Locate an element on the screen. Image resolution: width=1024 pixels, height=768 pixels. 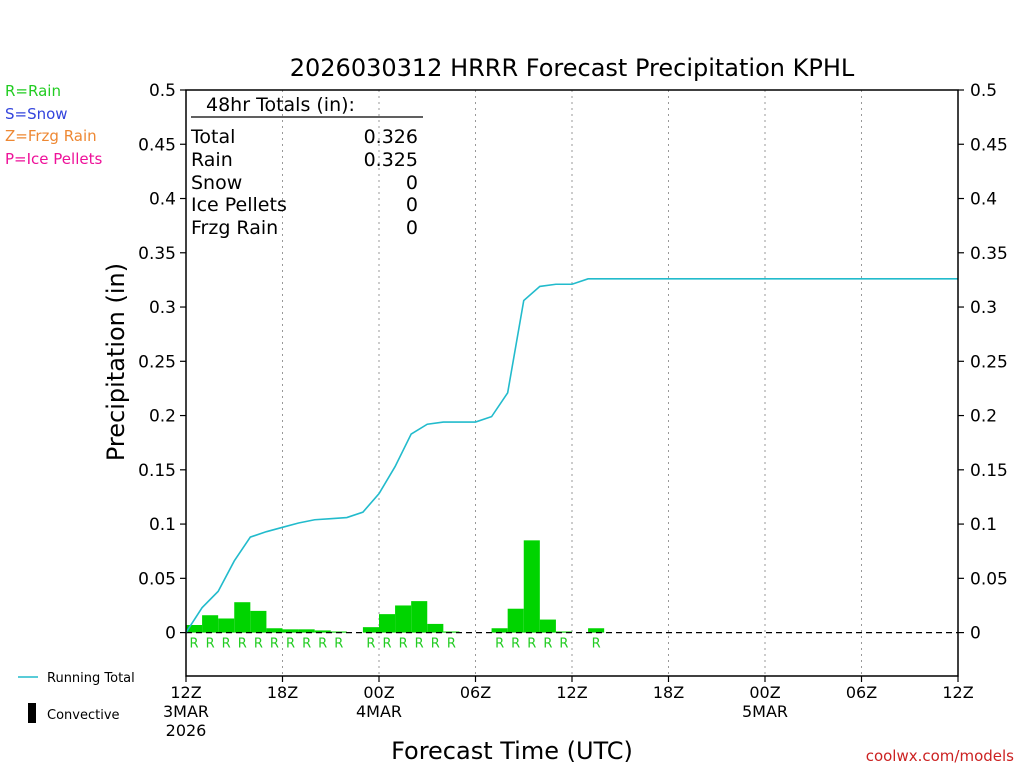
x-axis-label: Forecast Time (UTC) is located at coordinates (512, 751).